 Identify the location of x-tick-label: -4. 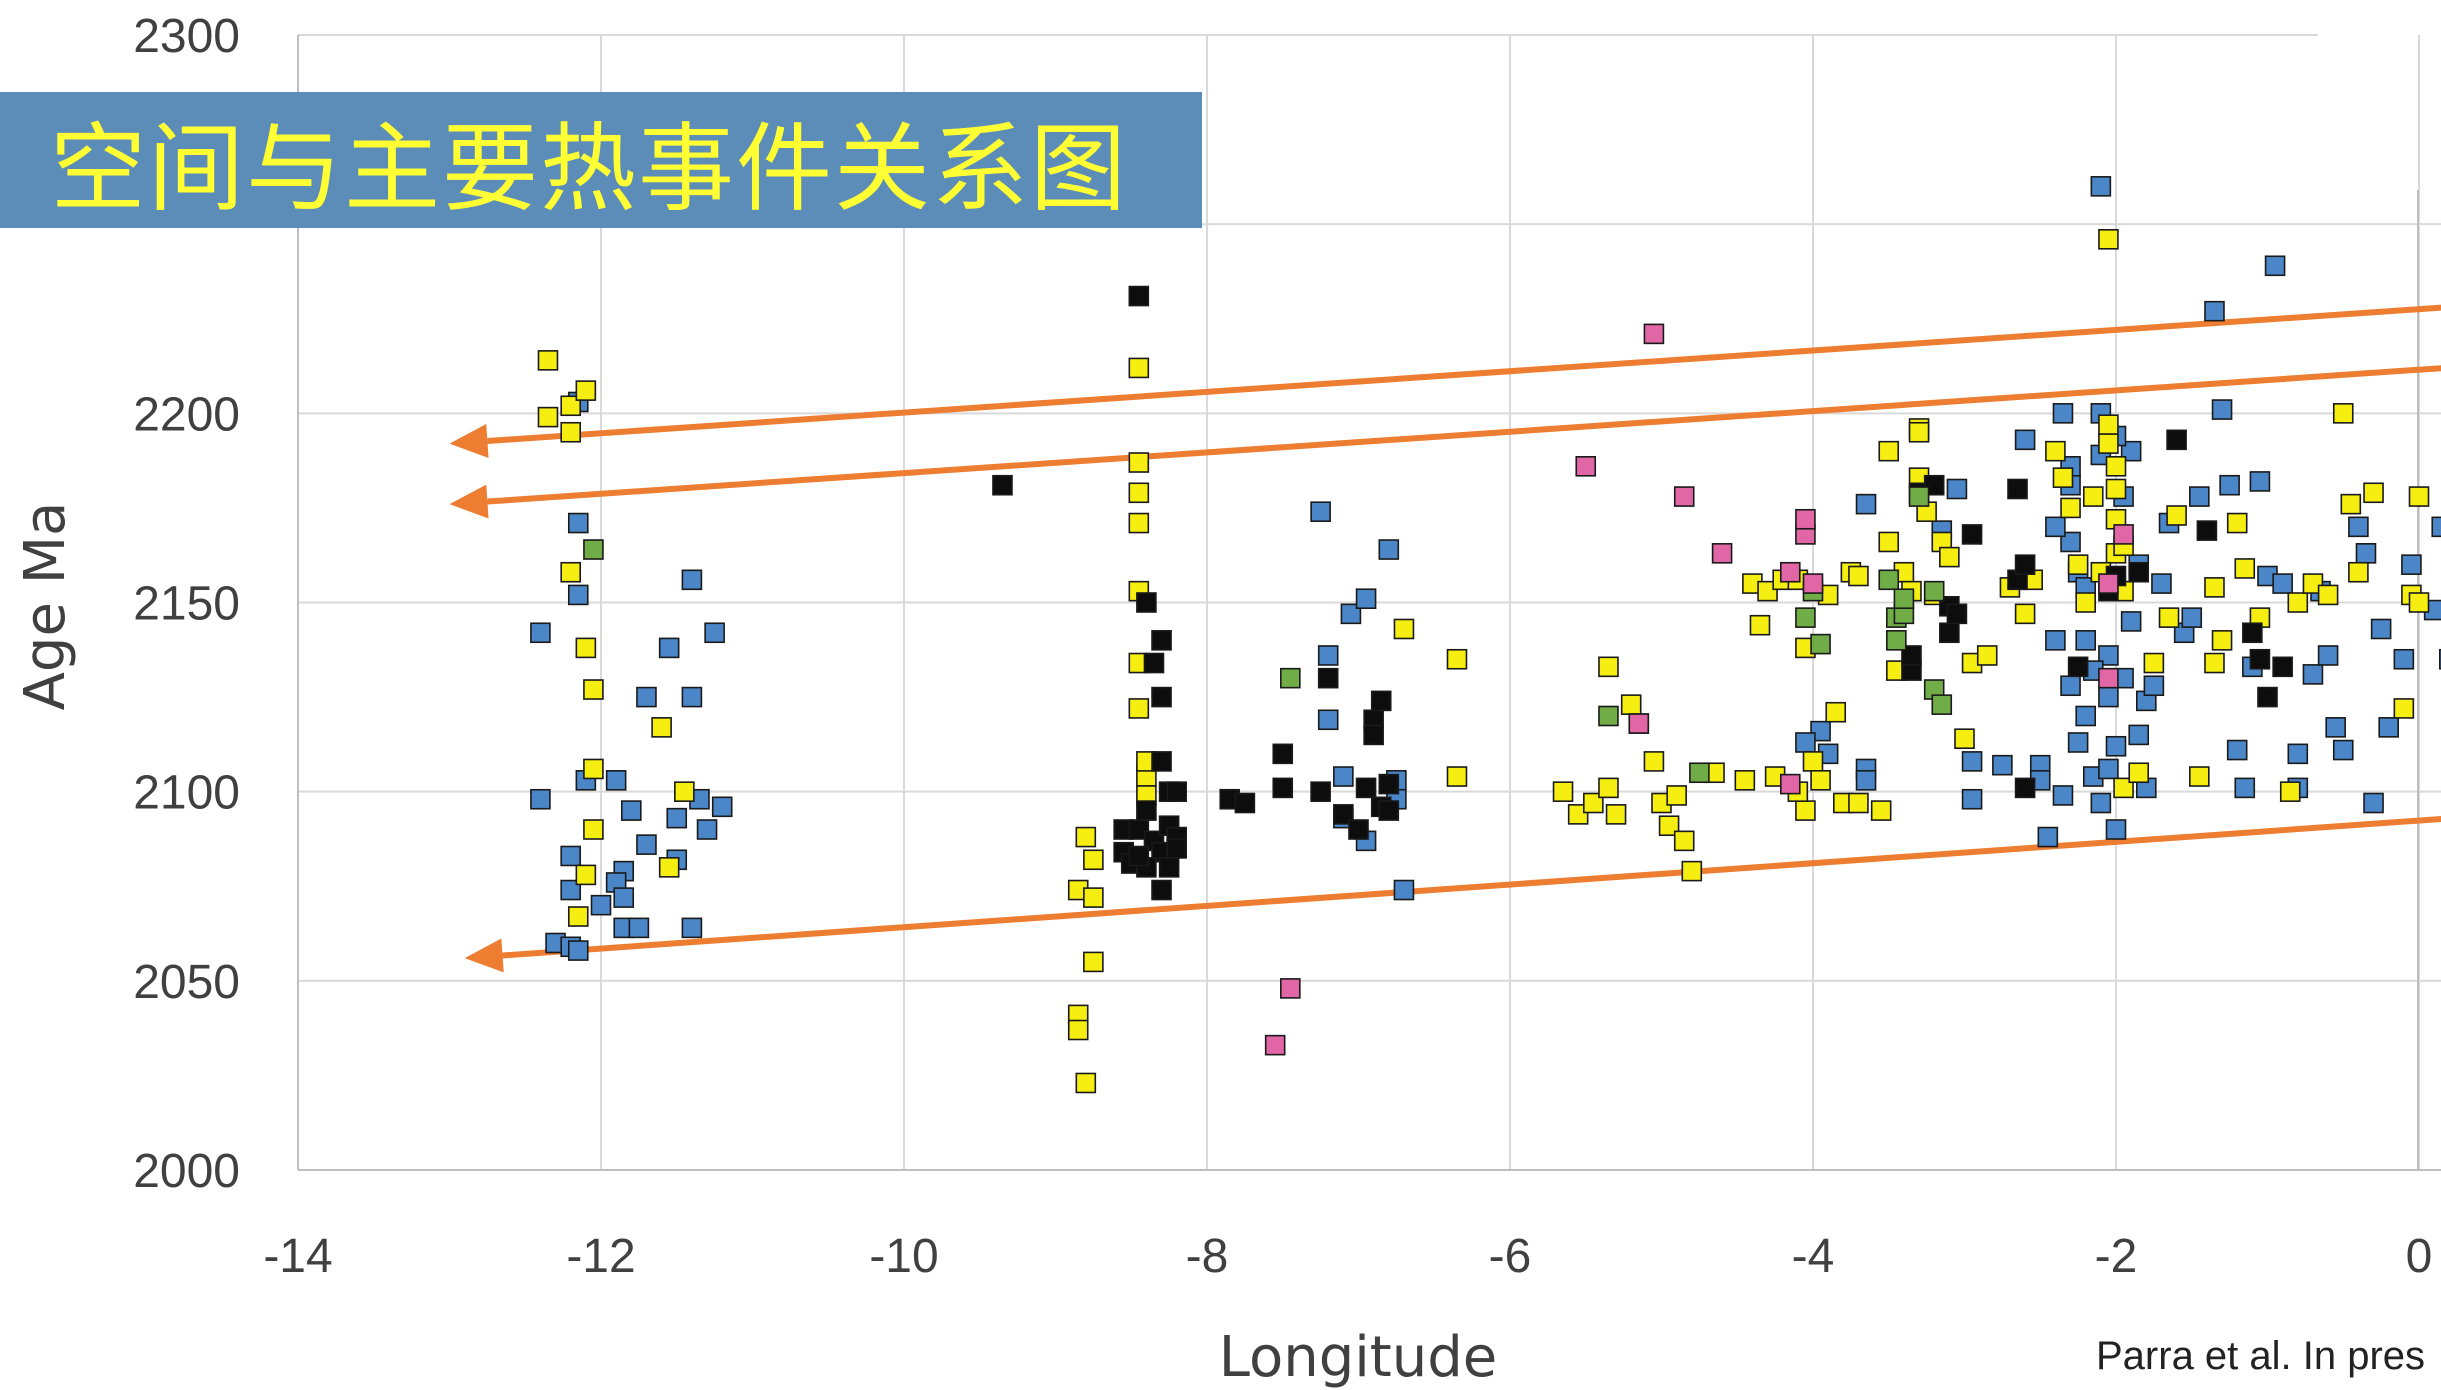
(1813, 1256).